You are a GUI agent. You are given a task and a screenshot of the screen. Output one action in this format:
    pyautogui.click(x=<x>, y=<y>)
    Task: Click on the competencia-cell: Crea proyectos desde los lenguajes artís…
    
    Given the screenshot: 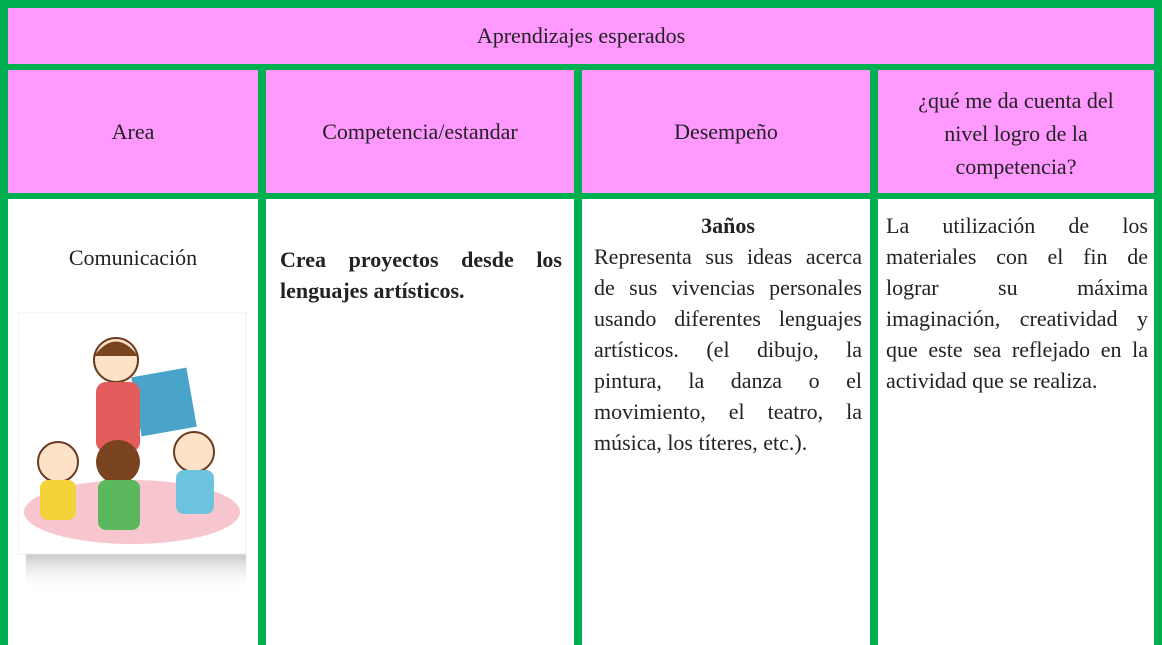 What is the action you would take?
    pyautogui.click(x=421, y=275)
    